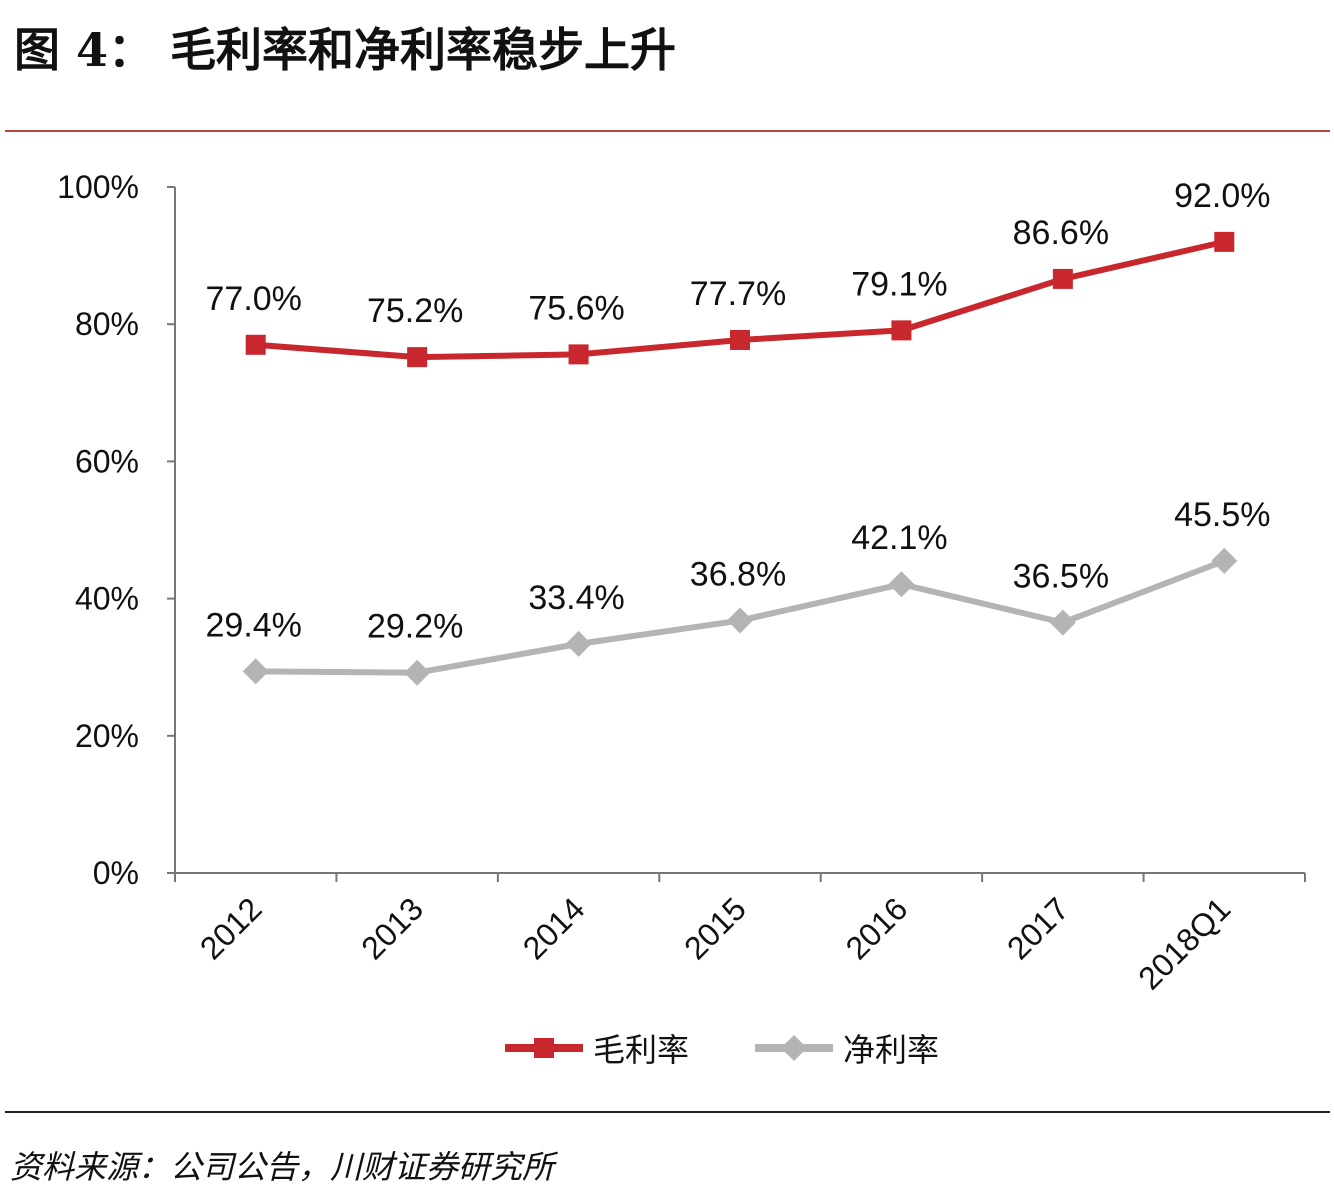 Image resolution: width=1334 pixels, height=1198 pixels. I want to click on x-tick-label: 2014, so click(554, 928).